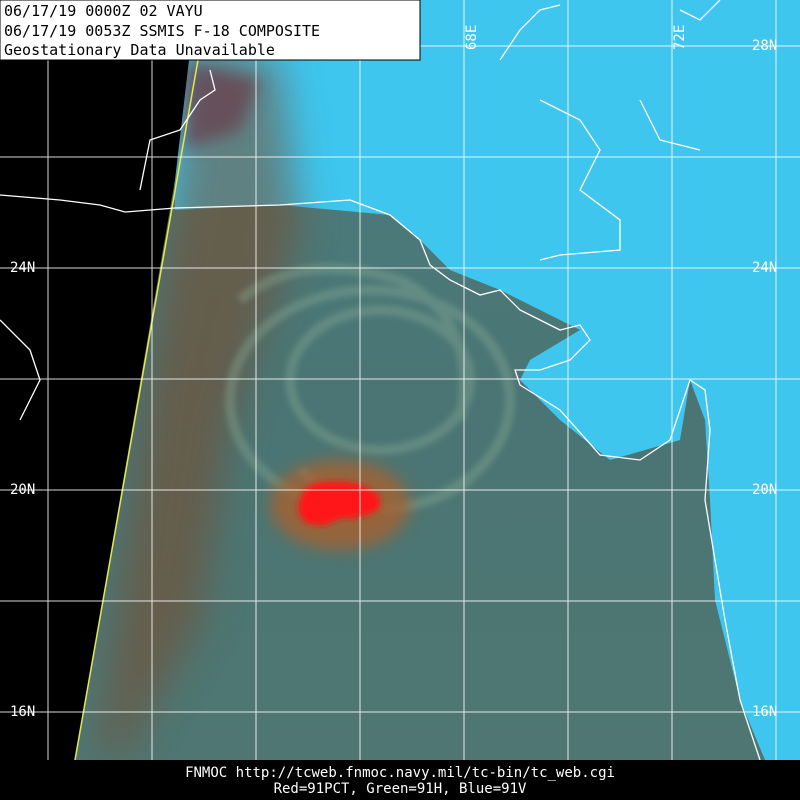  I want to click on header-box, so click(210, 30).